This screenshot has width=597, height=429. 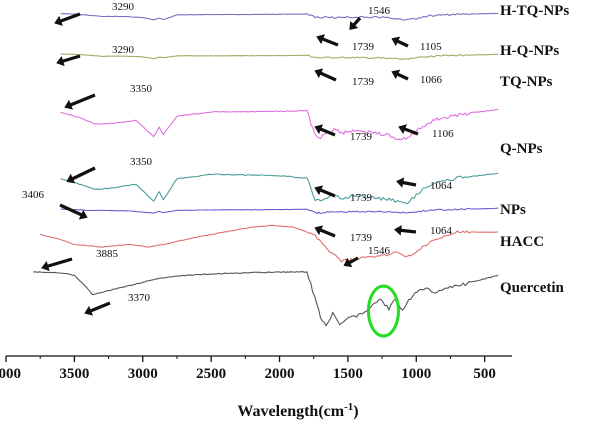 I want to click on series-label-q-nps: Q-NPs, so click(x=521, y=149).